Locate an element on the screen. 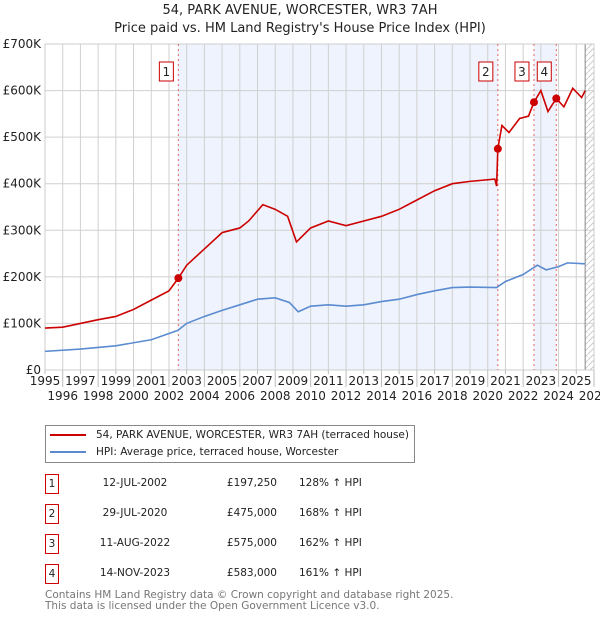  y-tick-label: £600K is located at coordinates (23, 91).